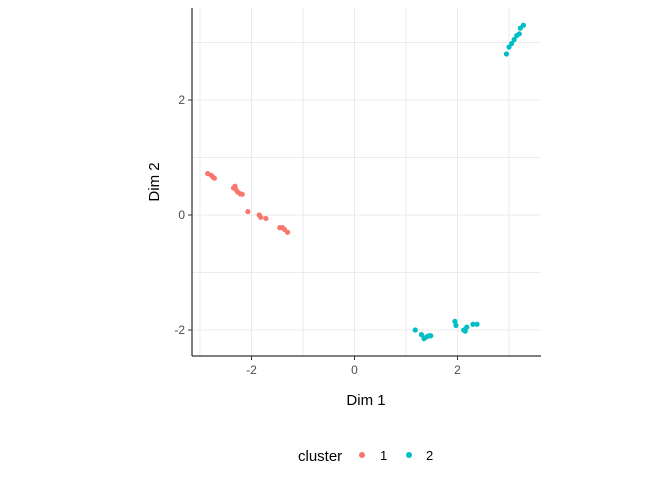 The height and width of the screenshot is (480, 672). I want to click on legend-title: cluster, so click(320, 456).